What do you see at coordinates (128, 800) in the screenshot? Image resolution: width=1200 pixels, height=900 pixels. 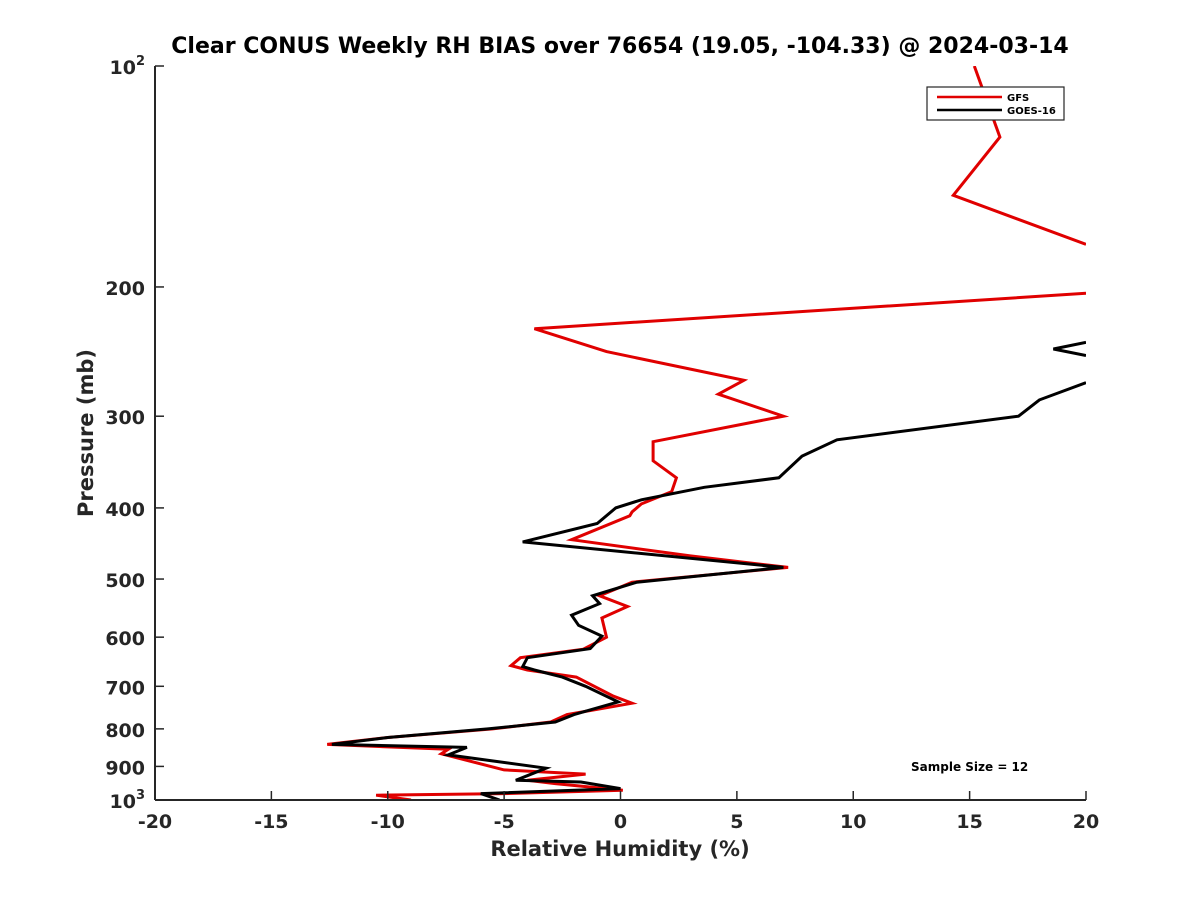 I see `y-tick-label: 10³` at bounding box center [128, 800].